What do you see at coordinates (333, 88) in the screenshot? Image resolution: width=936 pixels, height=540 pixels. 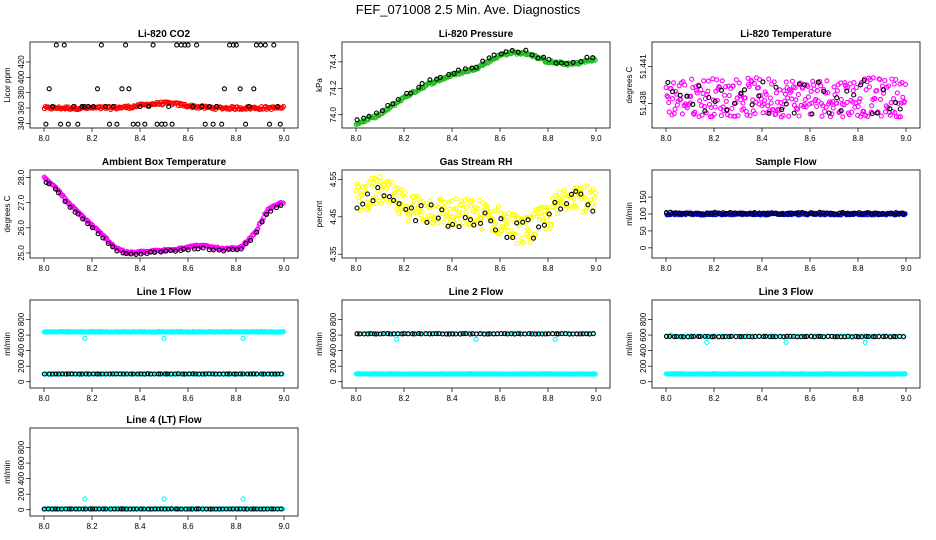 I see `y-tick-label: 74.2` at bounding box center [333, 88].